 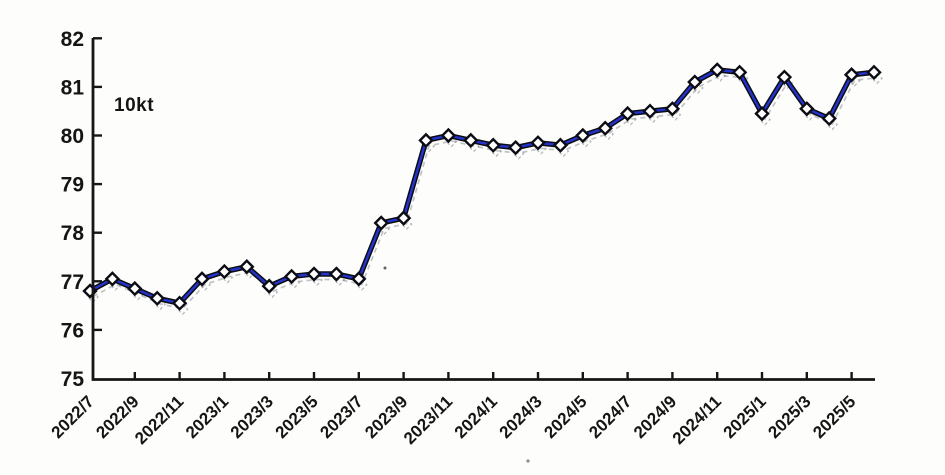 What do you see at coordinates (73, 87) in the screenshot?
I see `y-tick-label: 81` at bounding box center [73, 87].